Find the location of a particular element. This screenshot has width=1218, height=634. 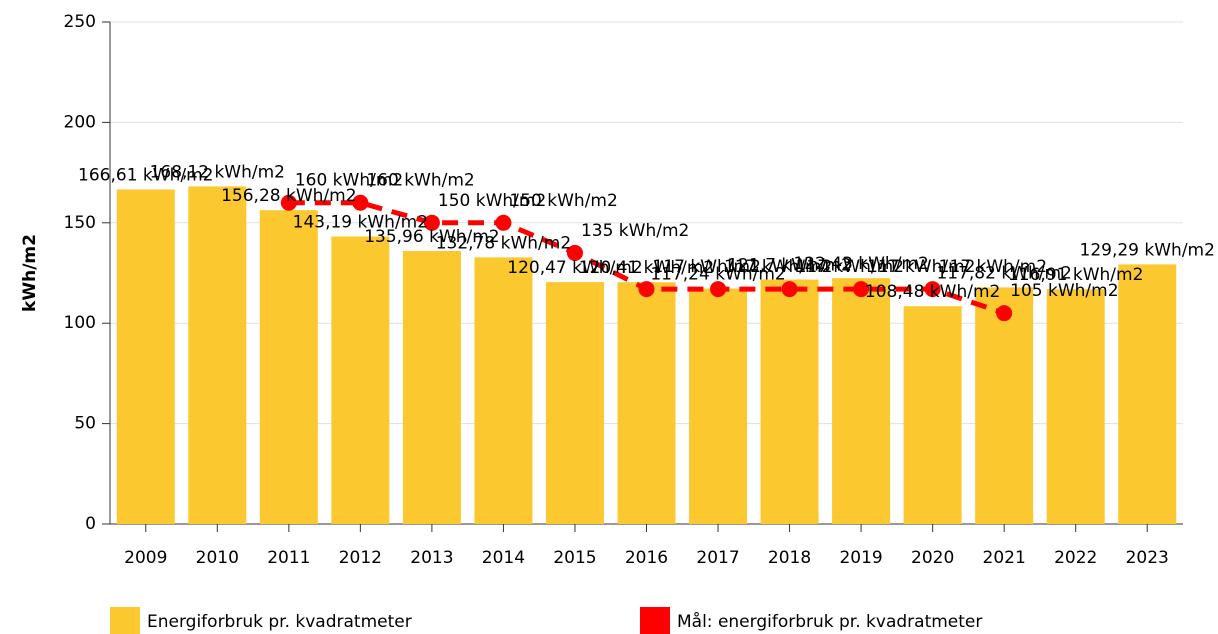

data-label: 156,28 kWh/m2 is located at coordinates (288, 196).